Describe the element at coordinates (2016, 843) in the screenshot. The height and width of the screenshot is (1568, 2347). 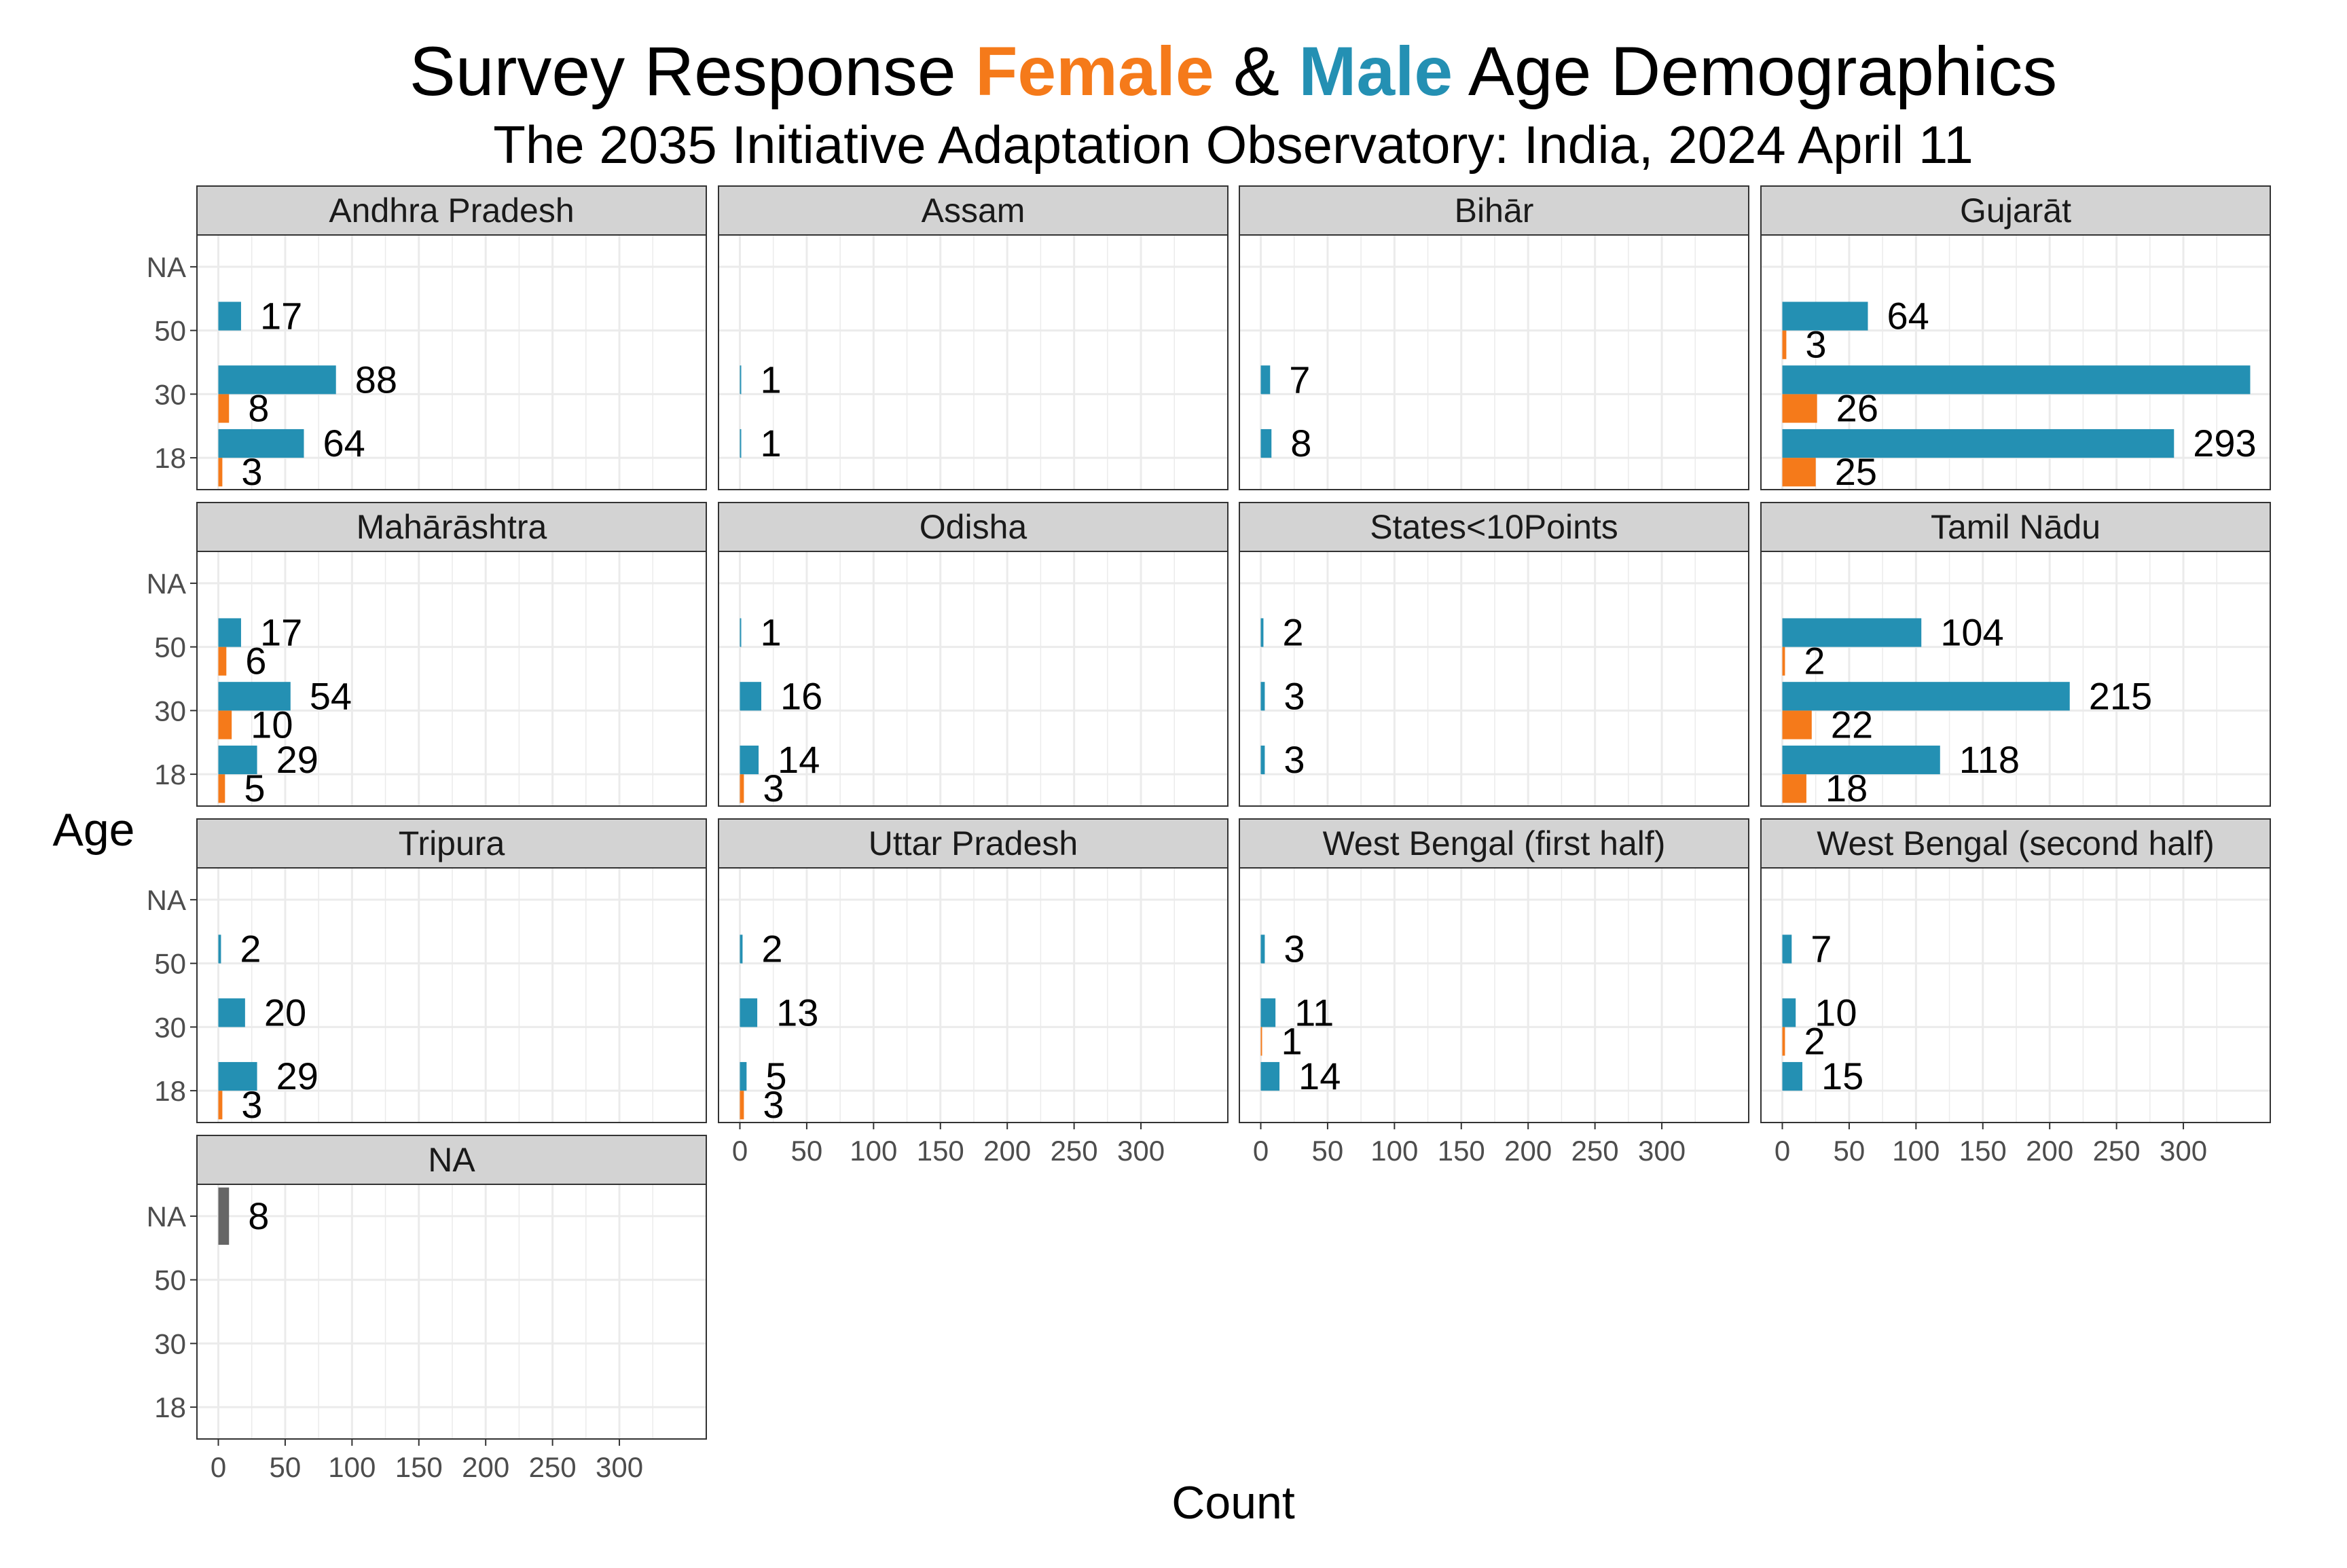
I see `facet-strip-label: West Bengal (second half)` at that location.